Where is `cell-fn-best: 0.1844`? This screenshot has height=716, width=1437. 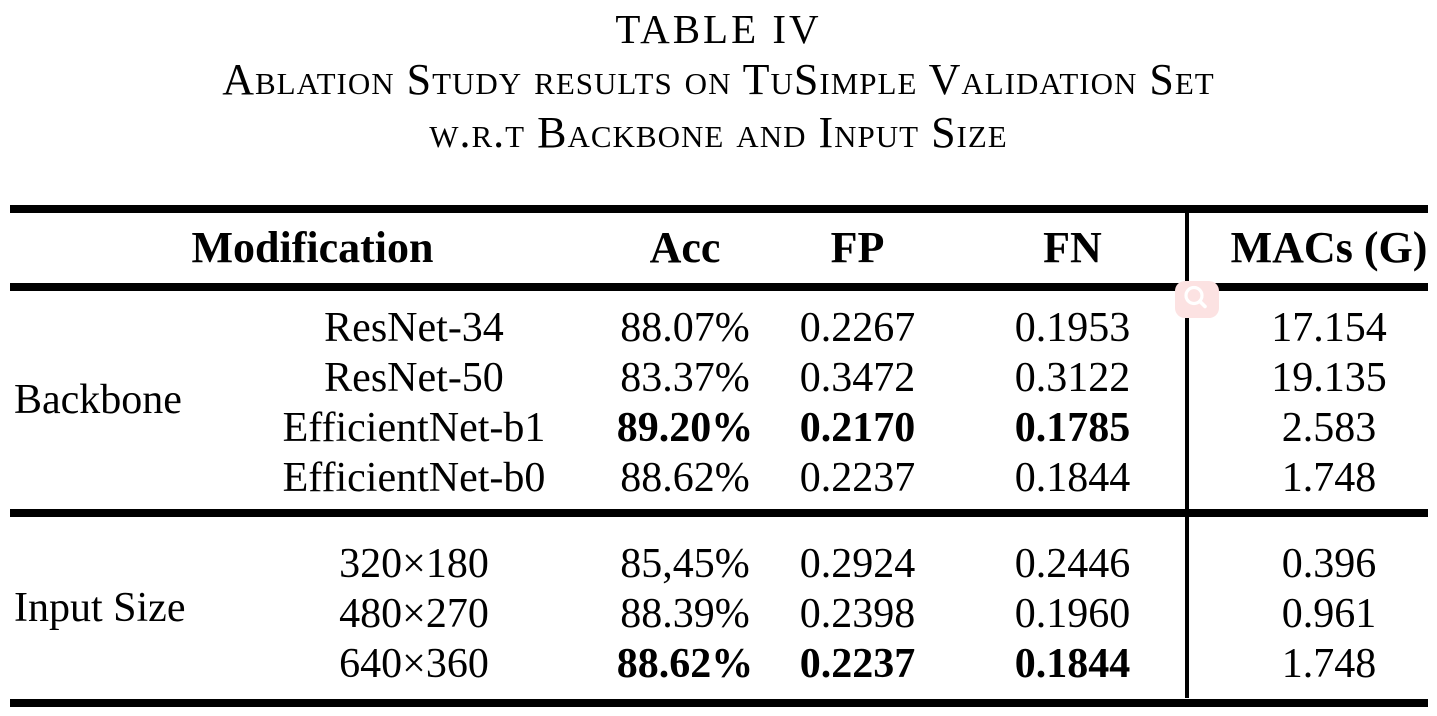 cell-fn-best: 0.1844 is located at coordinates (1072, 664).